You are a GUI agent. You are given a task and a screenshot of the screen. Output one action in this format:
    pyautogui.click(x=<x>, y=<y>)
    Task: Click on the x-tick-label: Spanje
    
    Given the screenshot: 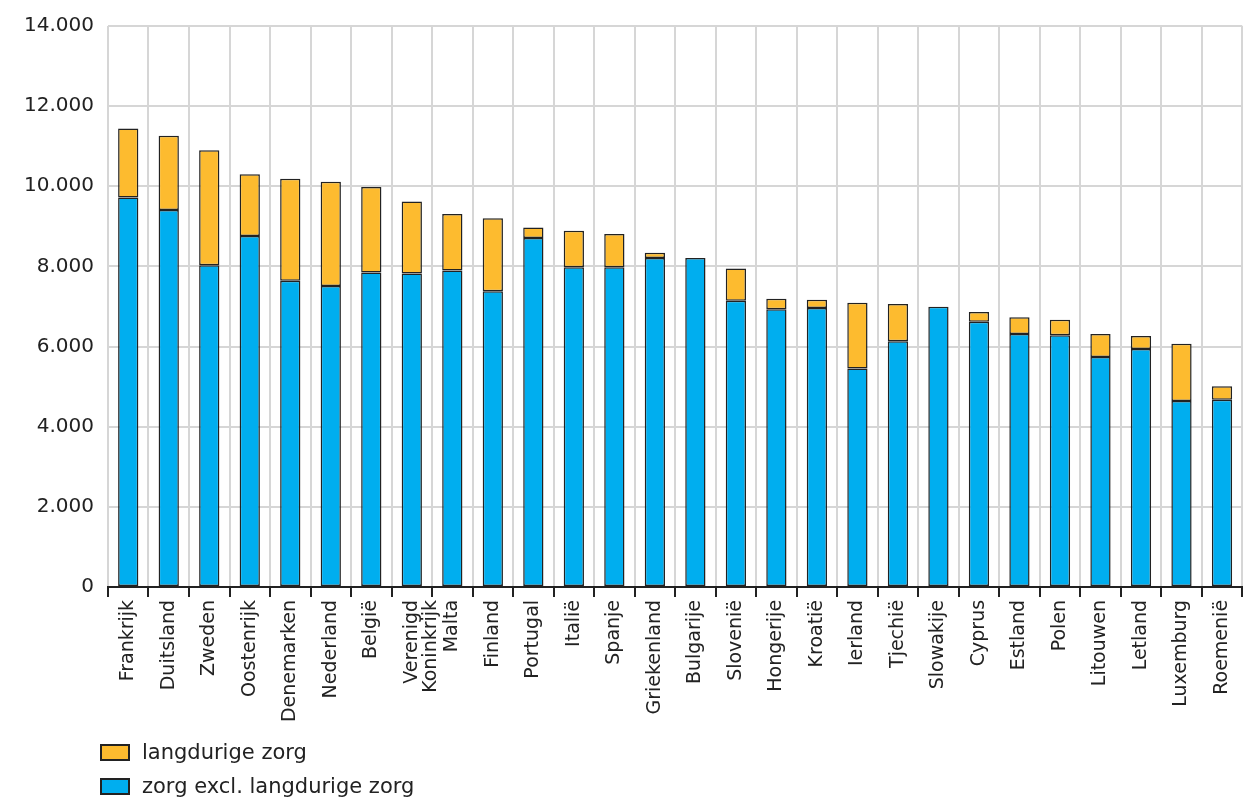 What is the action you would take?
    pyautogui.click(x=612, y=632)
    